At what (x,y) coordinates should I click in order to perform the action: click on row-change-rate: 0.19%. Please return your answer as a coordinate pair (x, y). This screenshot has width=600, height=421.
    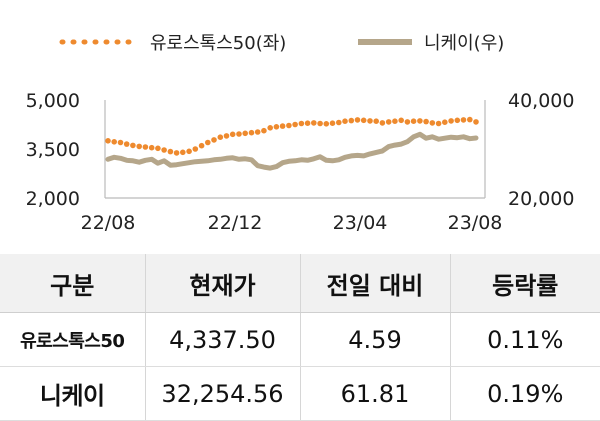
    Looking at the image, I should click on (525, 393).